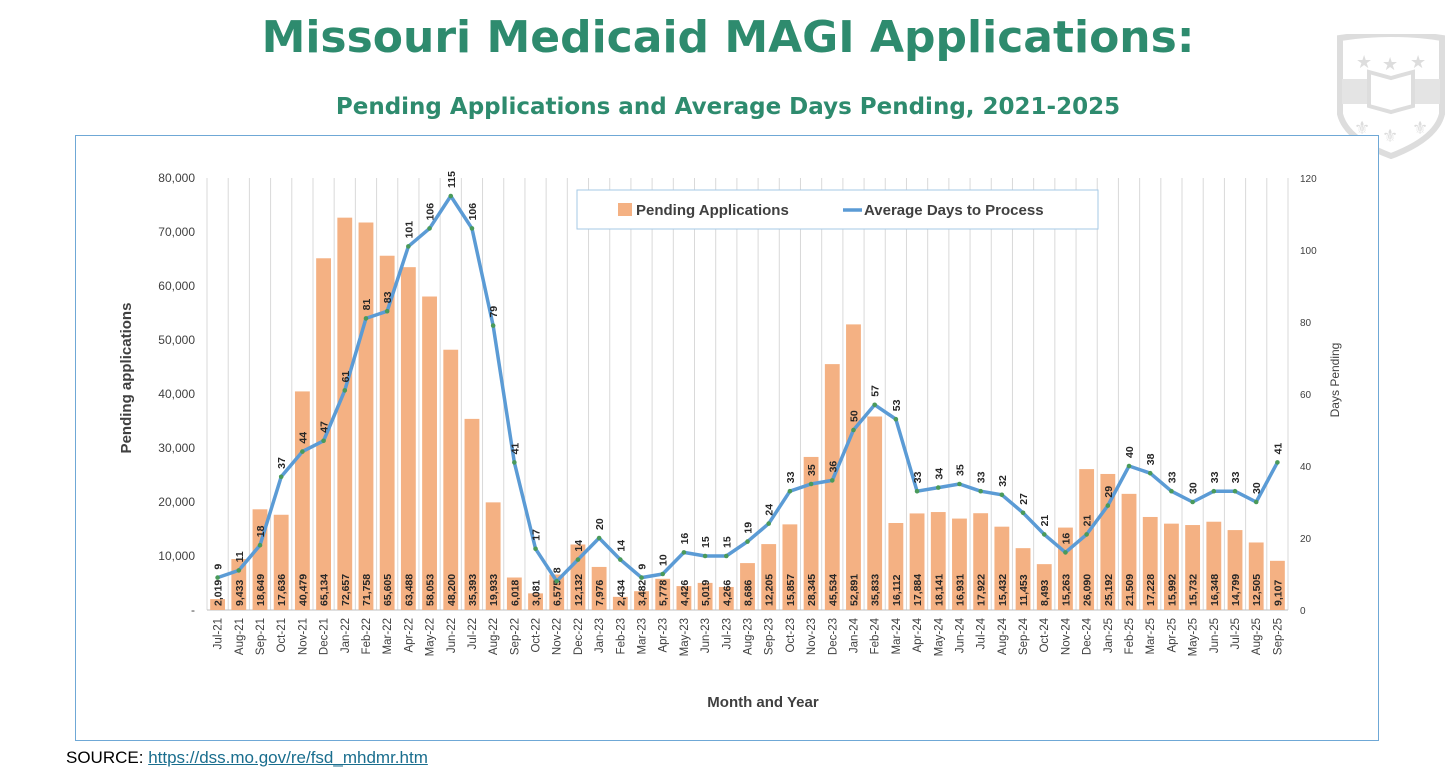 This screenshot has height=778, width=1456. Describe the element at coordinates (876, 635) in the screenshot. I see `x-tick-label: Feb-24` at that location.